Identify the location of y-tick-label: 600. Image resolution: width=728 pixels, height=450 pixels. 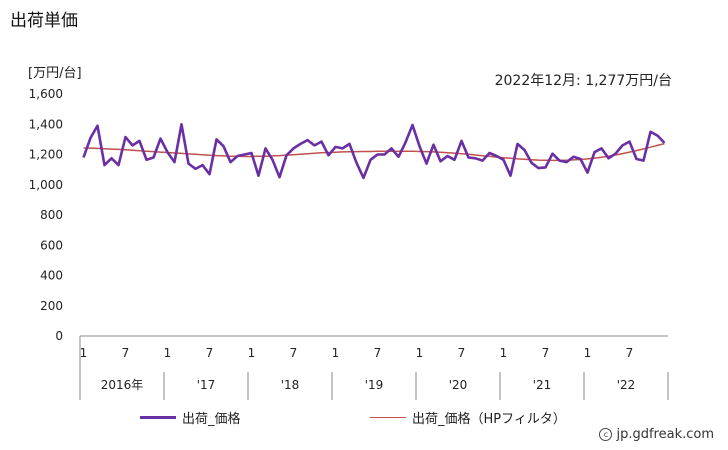
(51, 245).